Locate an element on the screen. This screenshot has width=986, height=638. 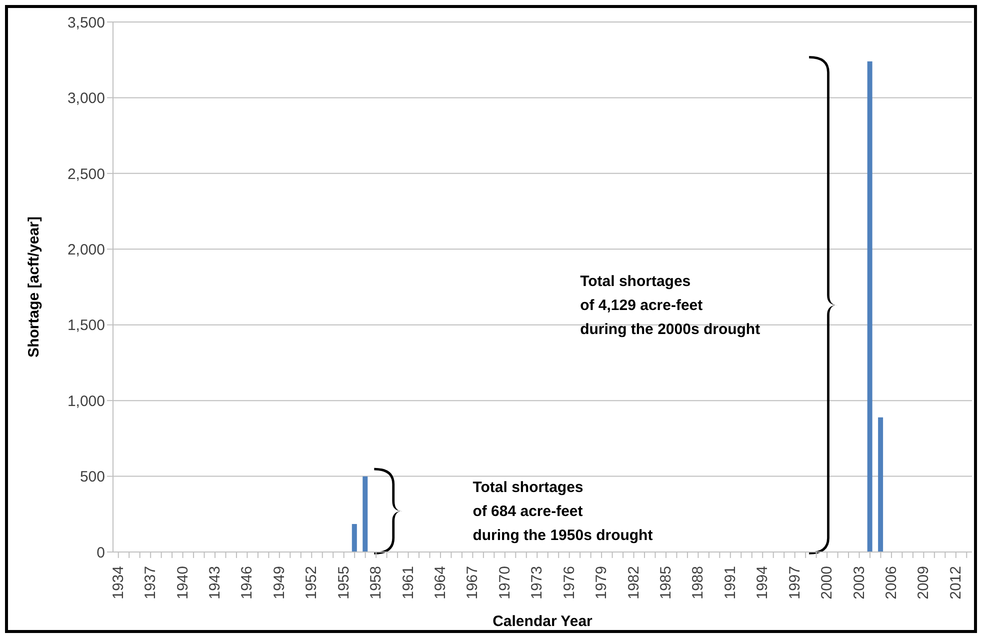
x-tick-label: 2003 is located at coordinates (859, 583).